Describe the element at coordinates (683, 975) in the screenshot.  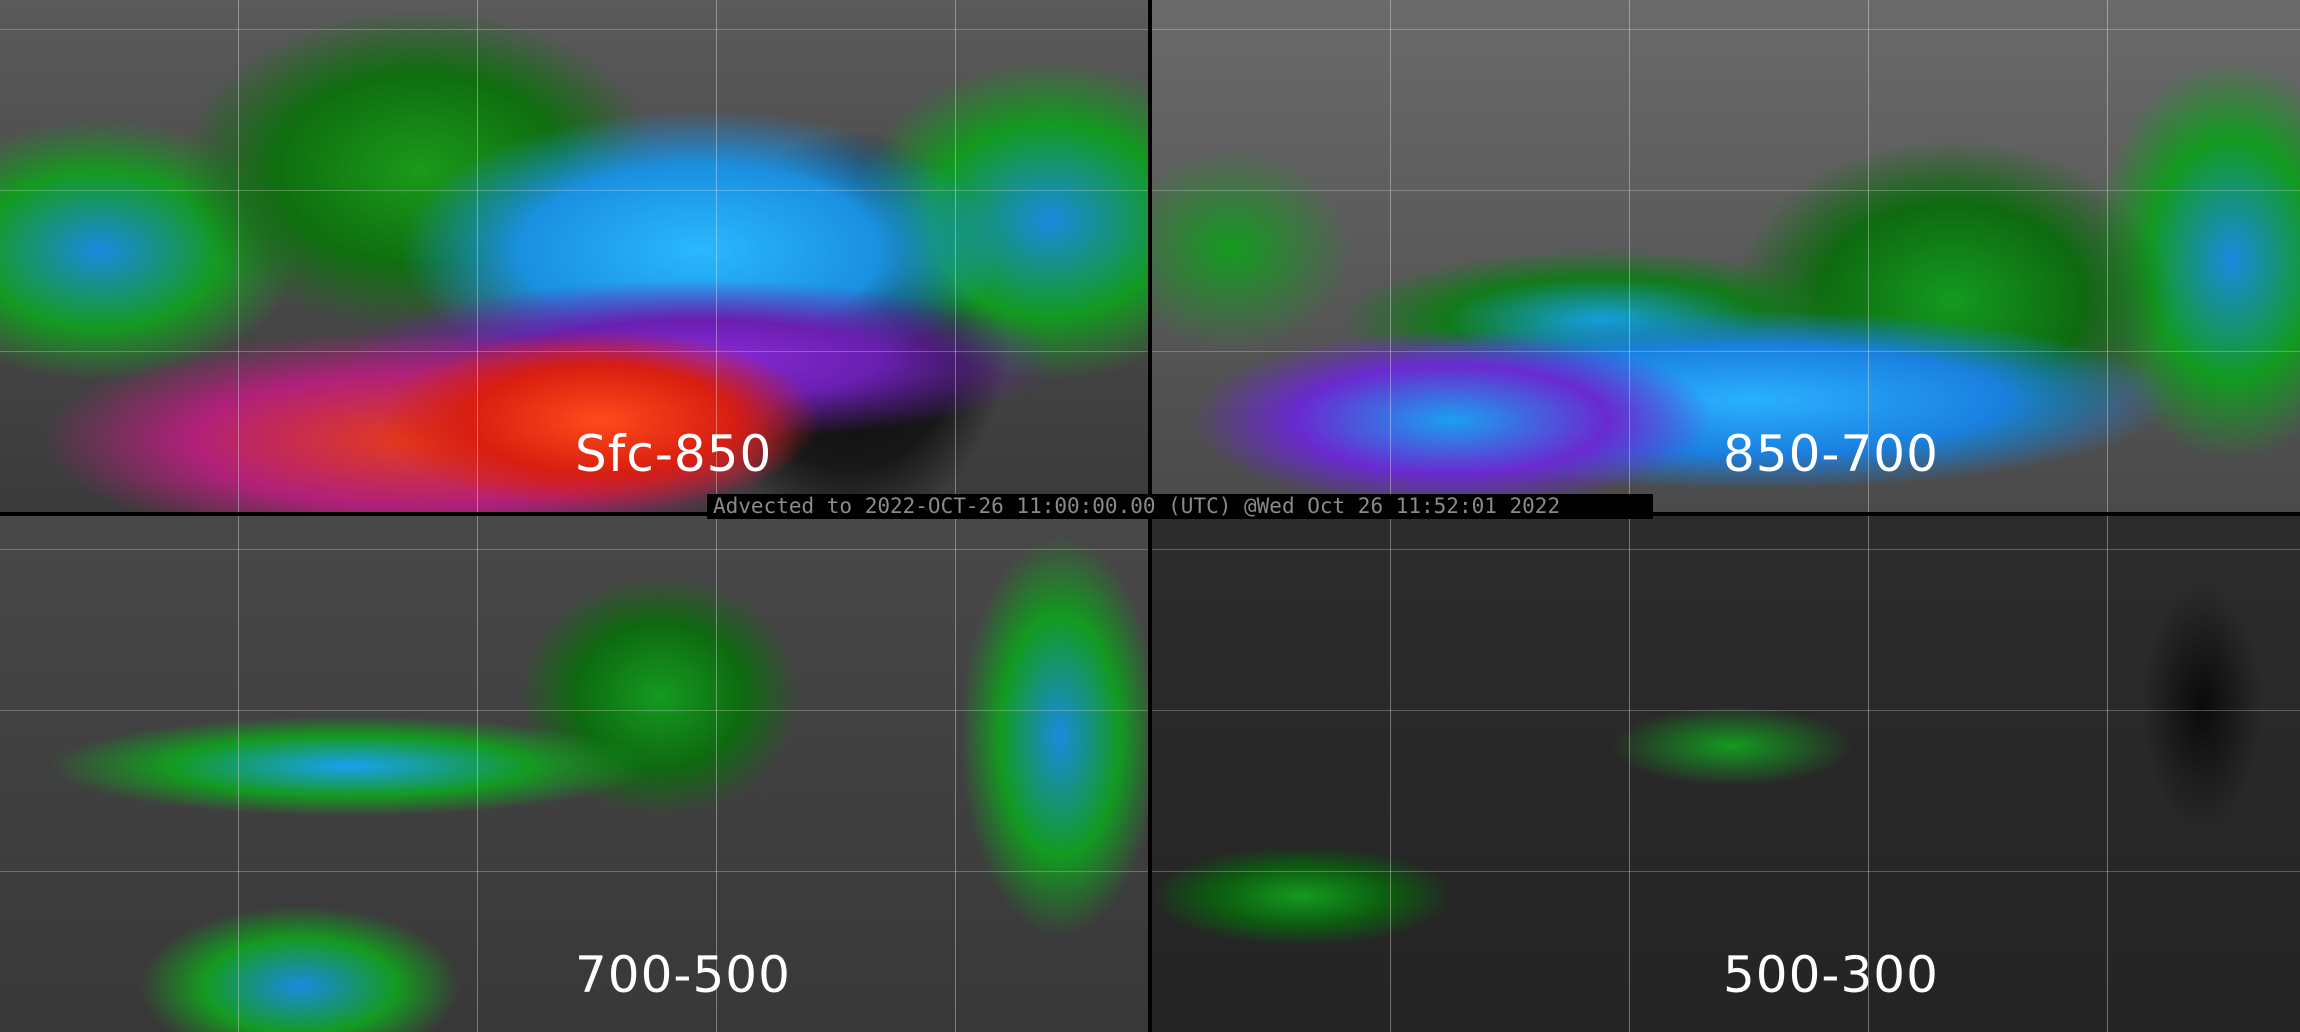
I see `layer-label: 700-500` at that location.